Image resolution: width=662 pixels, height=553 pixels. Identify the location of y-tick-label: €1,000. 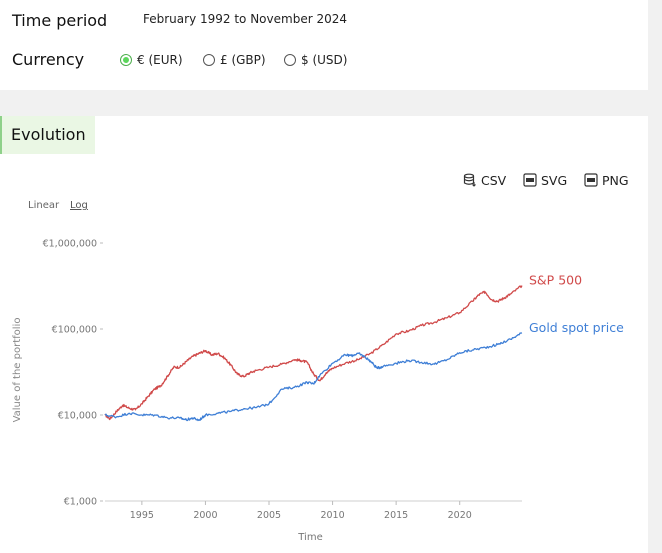
(80, 502).